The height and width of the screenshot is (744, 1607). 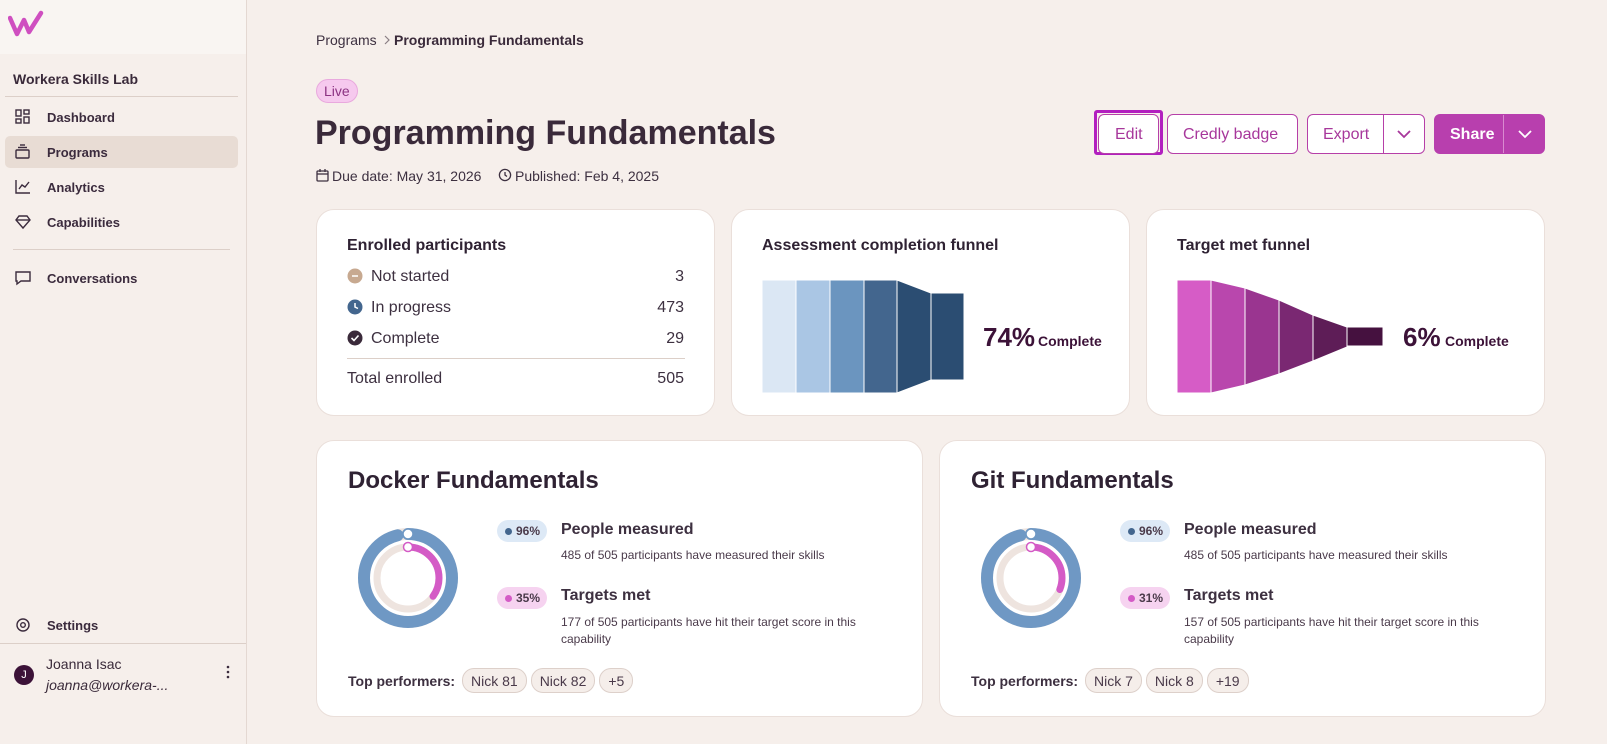 I want to click on logo, so click(x=26, y=24).